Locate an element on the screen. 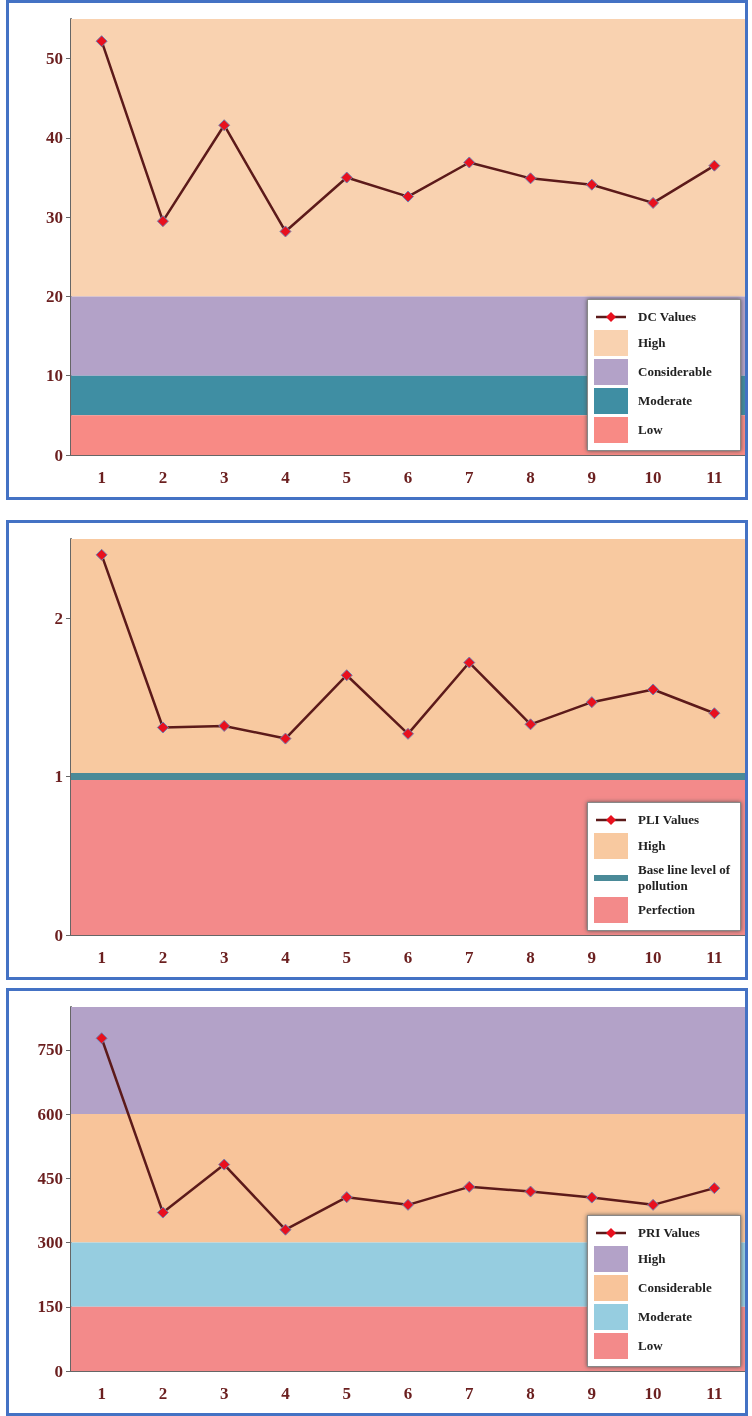 Image resolution: width=752 pixels, height=1416 pixels. band-label: Considerable is located at coordinates (675, 372).